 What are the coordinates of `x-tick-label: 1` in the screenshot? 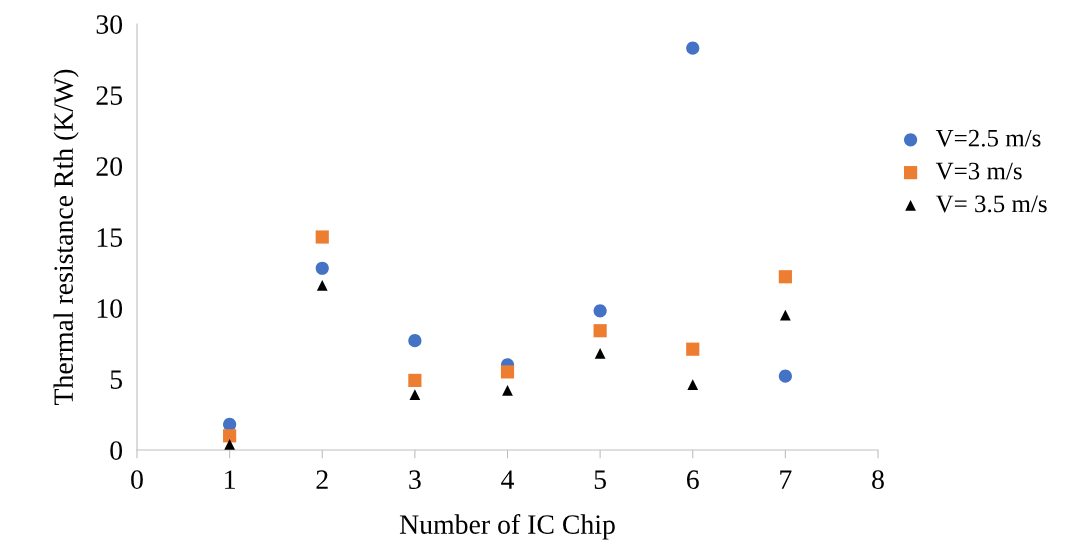 It's located at (230, 479).